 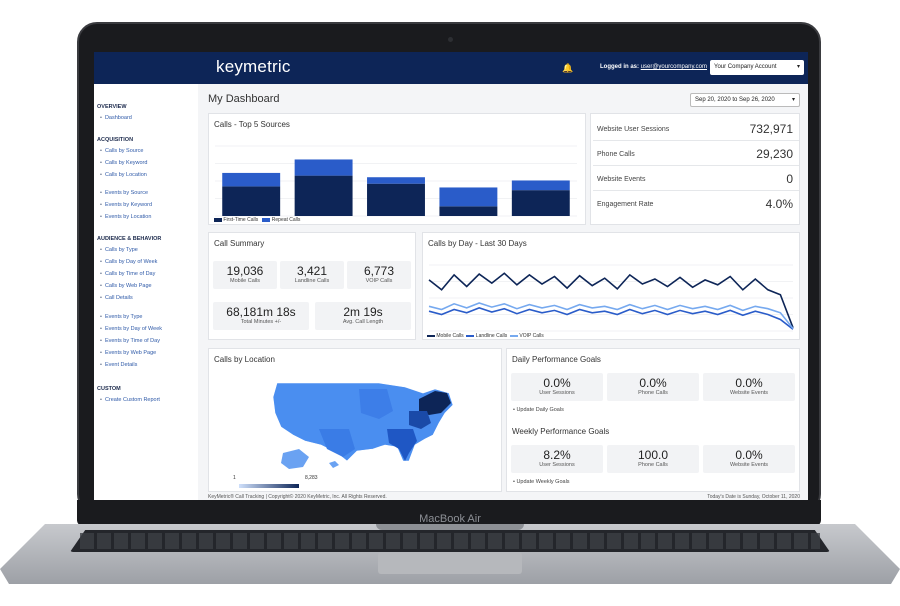 I want to click on metric-value: 100.0, so click(x=653, y=455).